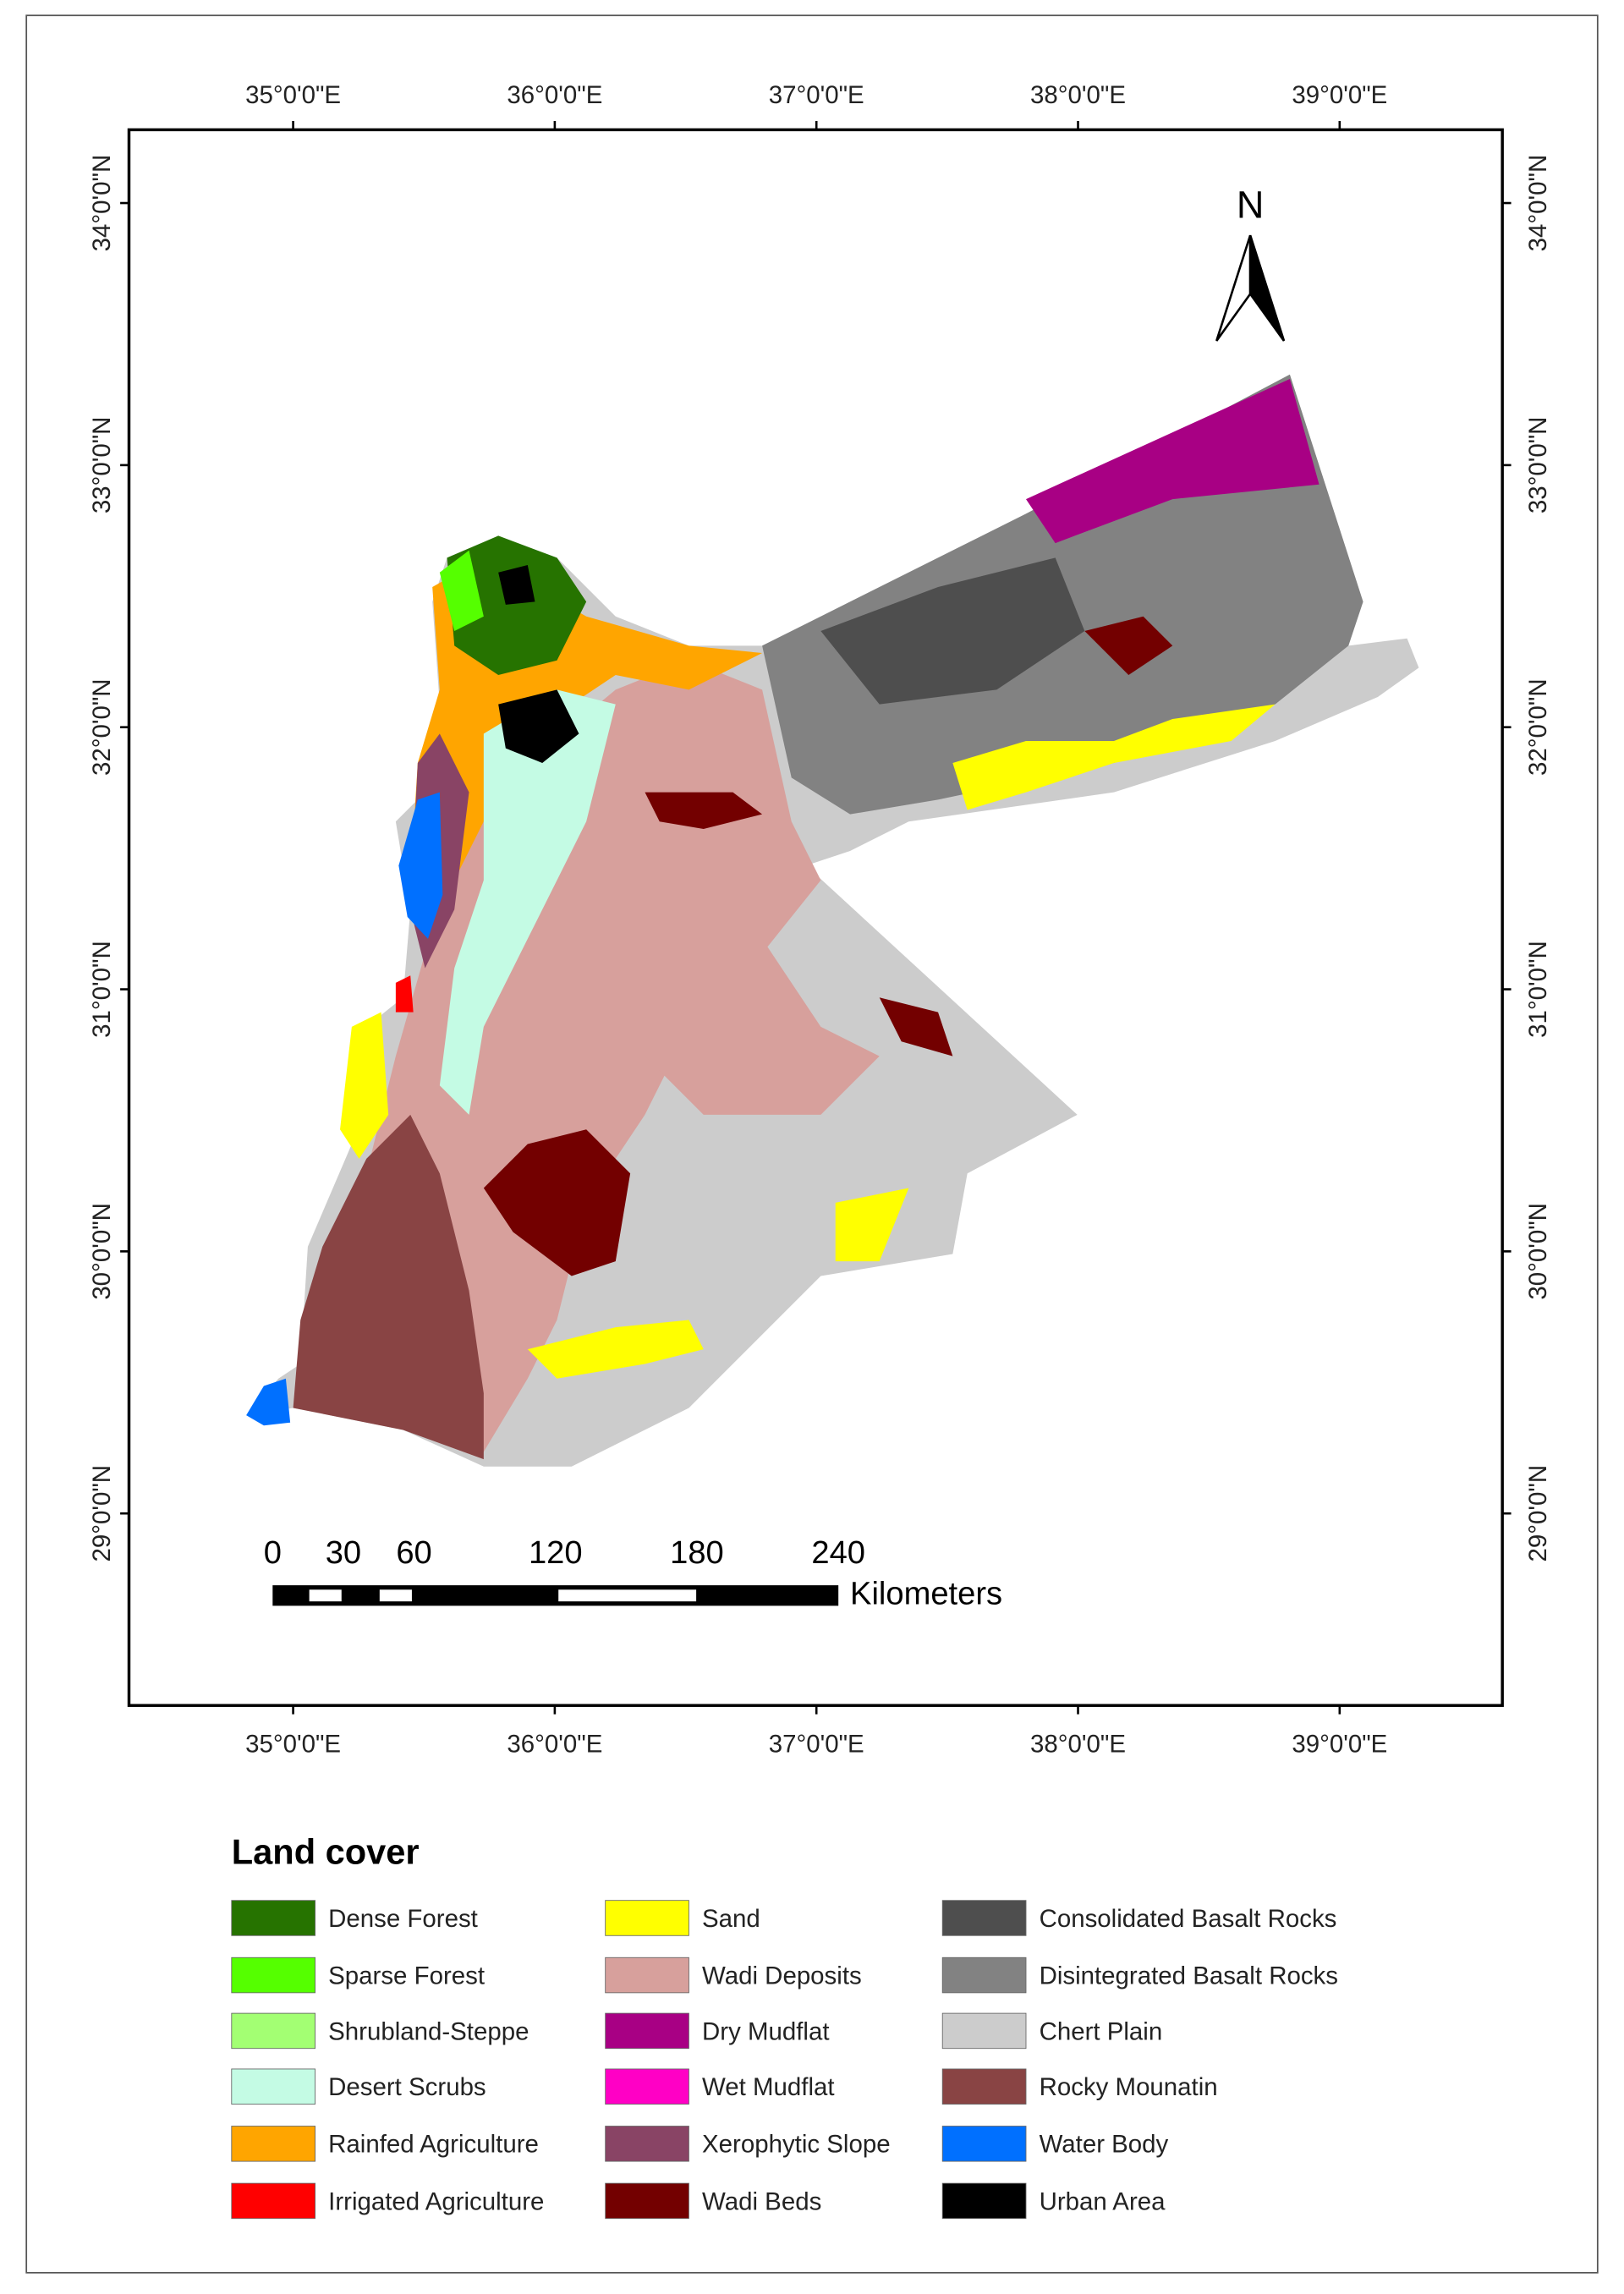  Describe the element at coordinates (769, 2087) in the screenshot. I see `legend-label: Wet Mudflat` at that location.